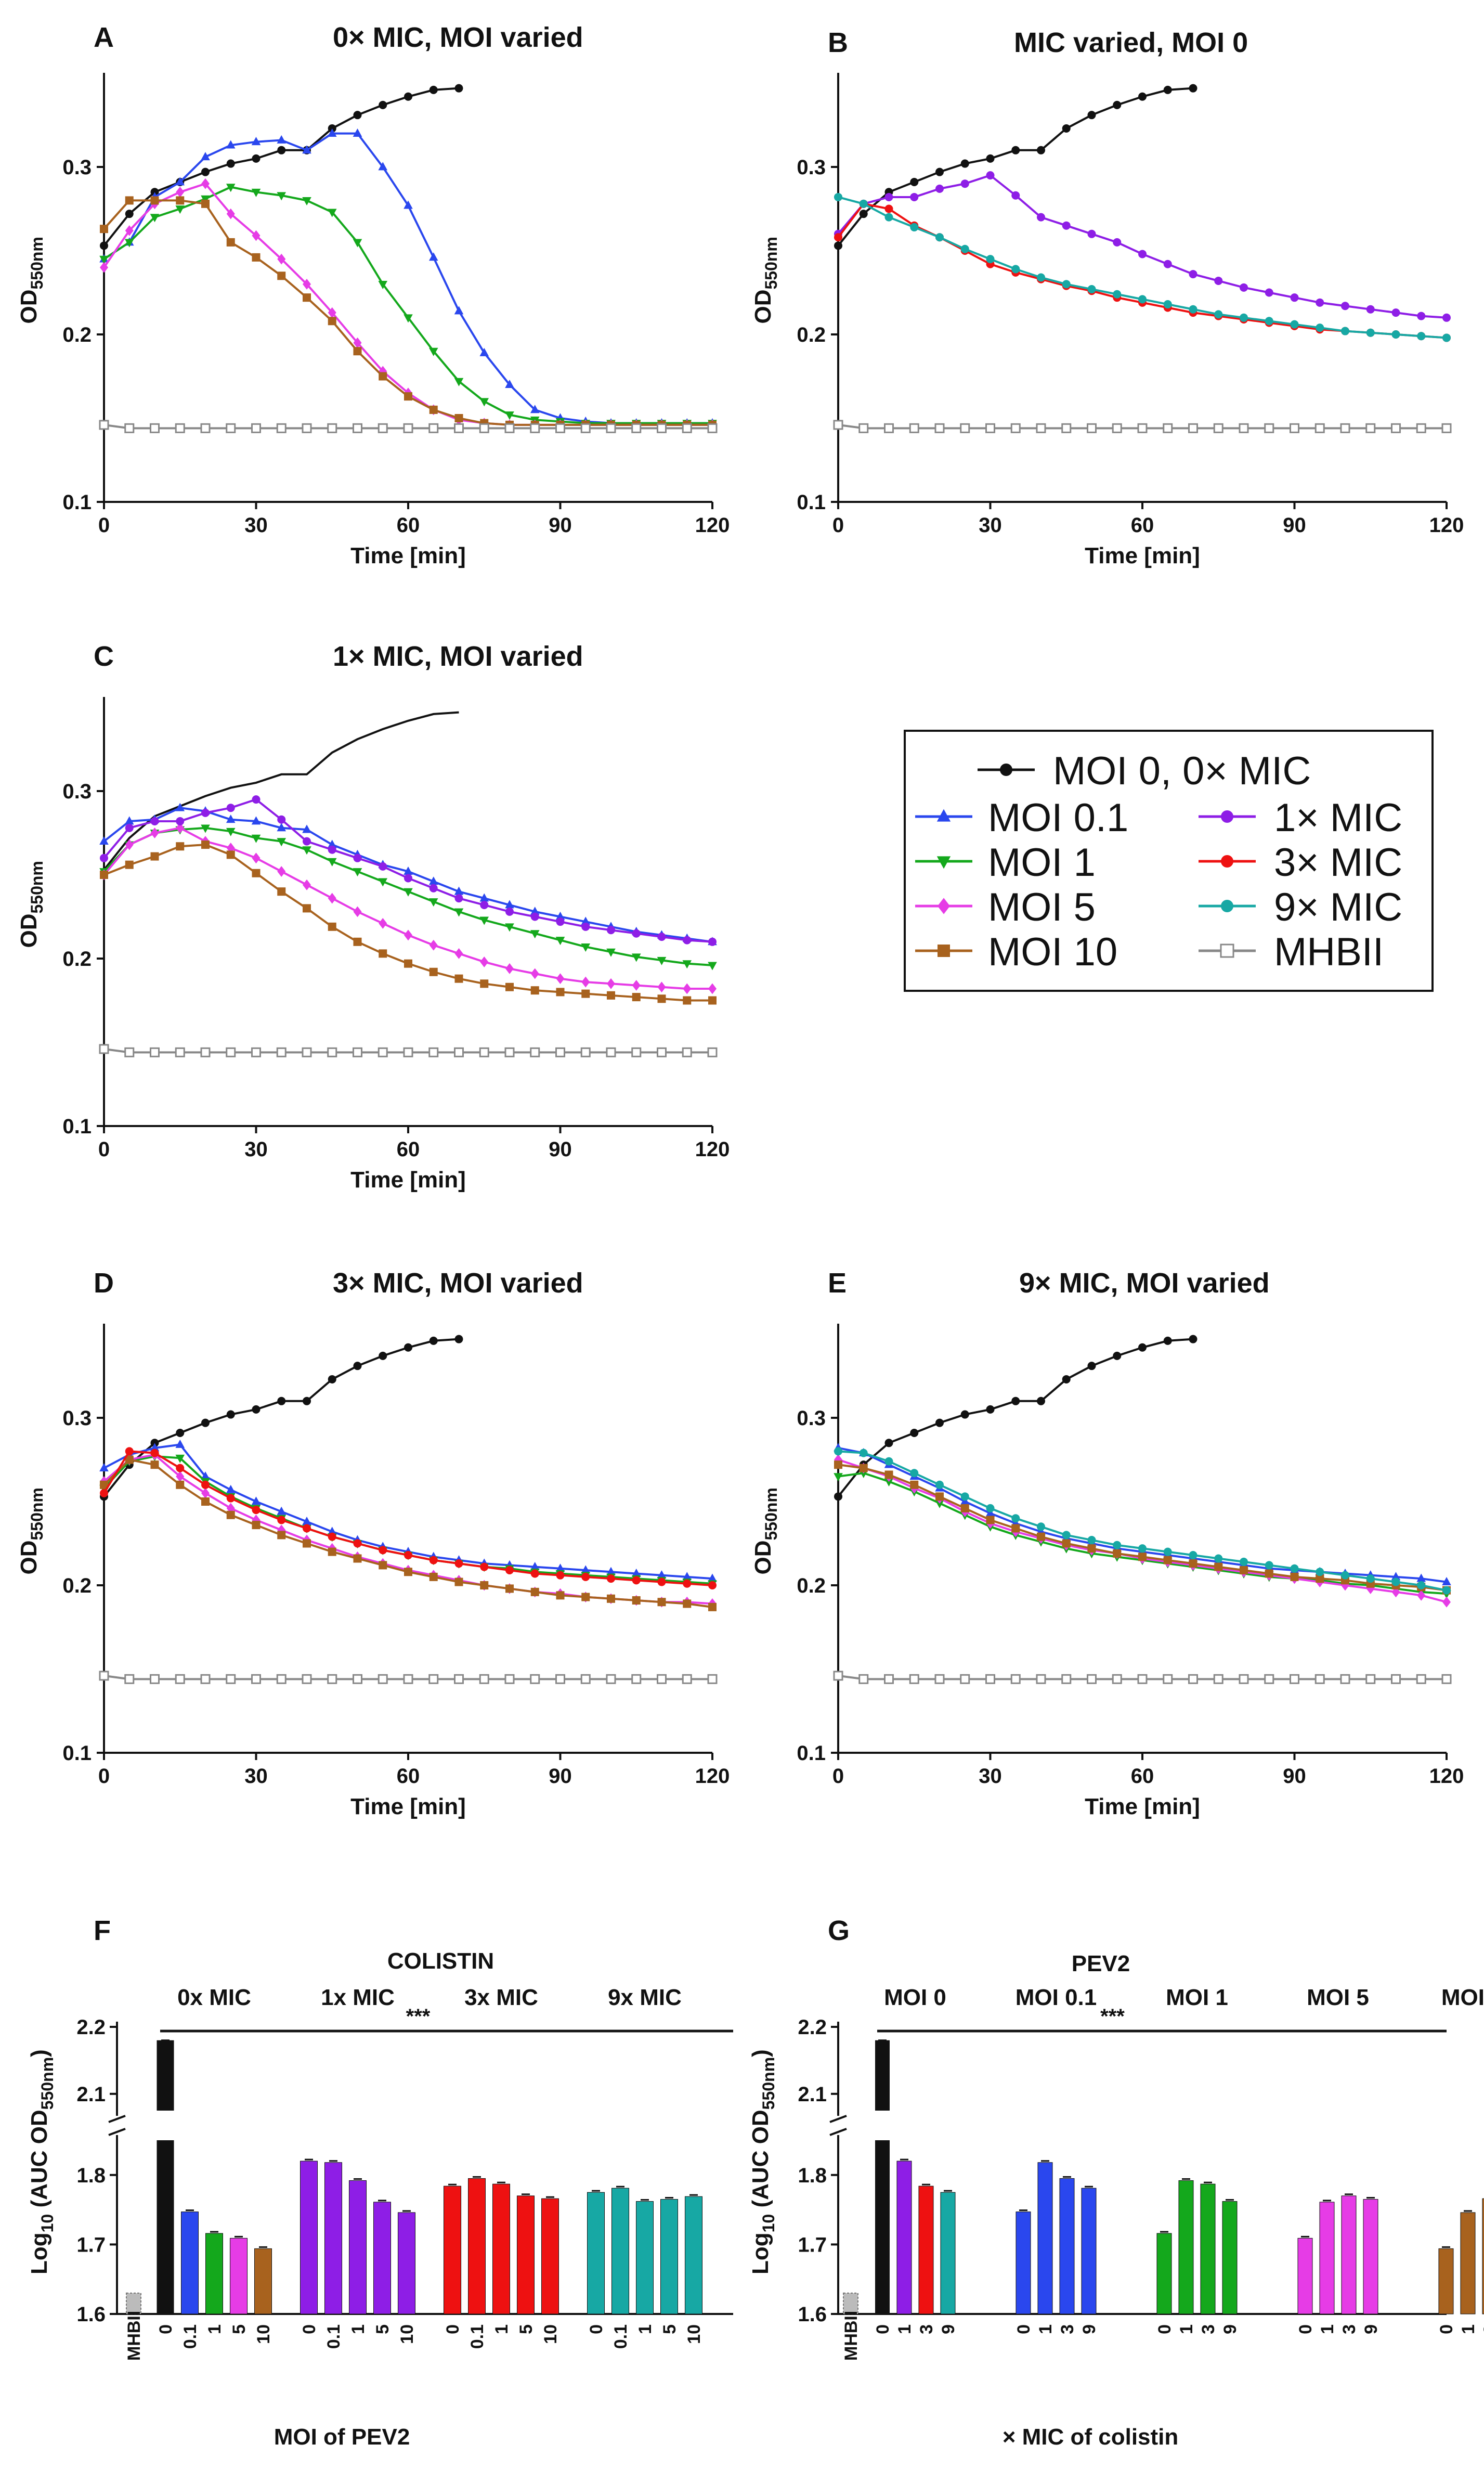 The width and height of the screenshot is (1484, 2470). What do you see at coordinates (1483, 2256) in the screenshot?
I see `bar-MOI 10-3` at bounding box center [1483, 2256].